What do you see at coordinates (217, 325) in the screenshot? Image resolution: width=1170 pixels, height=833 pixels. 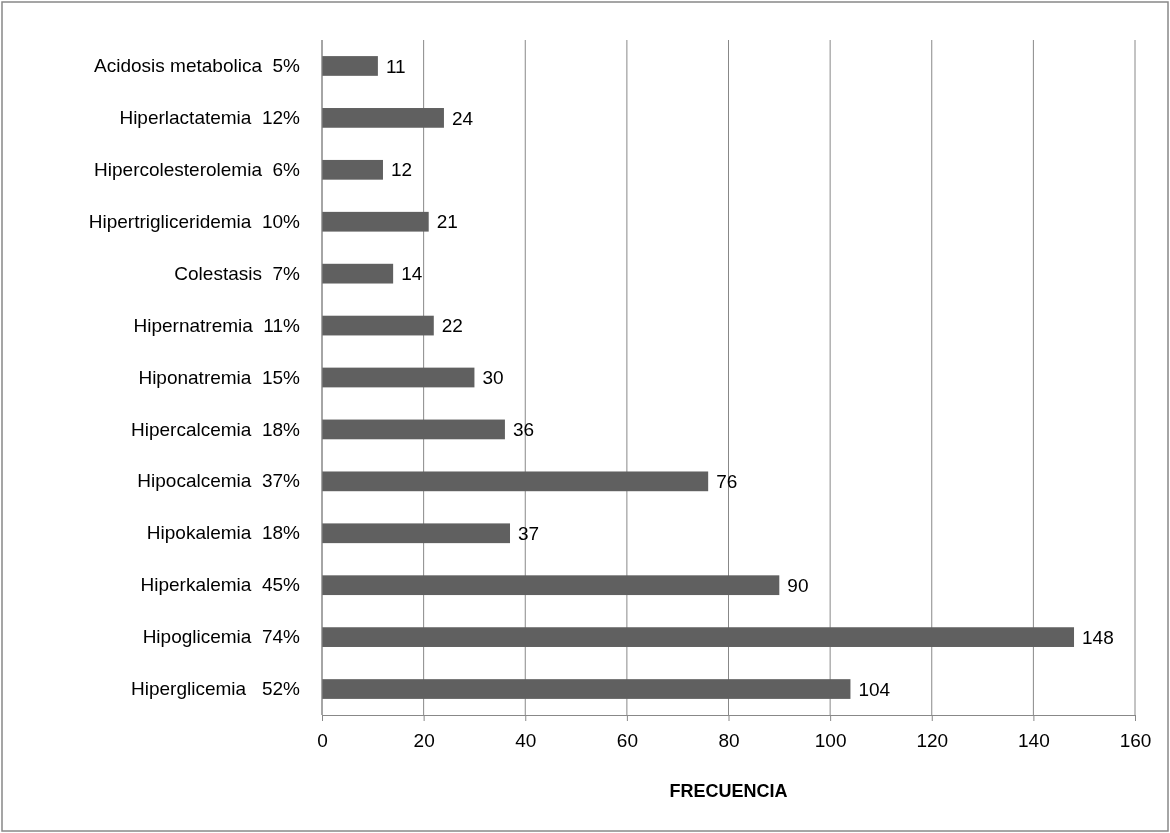 I see `y-tick-label: Hipernatremia 11%` at bounding box center [217, 325].